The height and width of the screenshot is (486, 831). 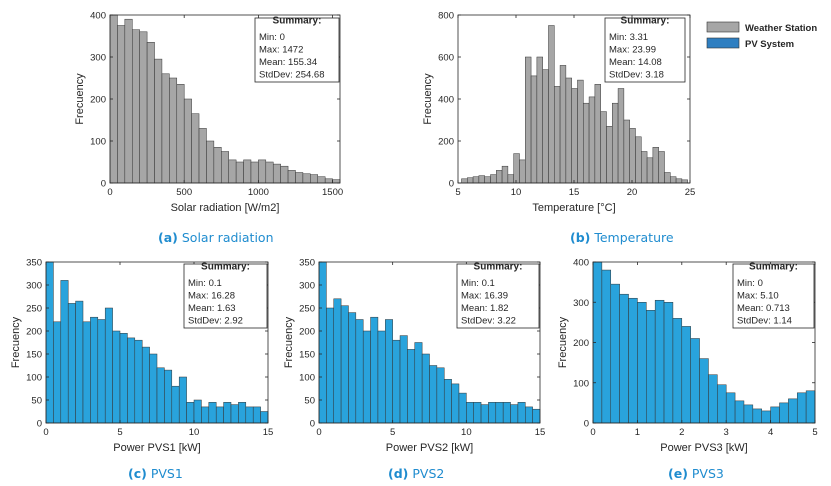 What do you see at coordinates (155, 473) in the screenshot?
I see `caption-c: (c) PVS1` at bounding box center [155, 473].